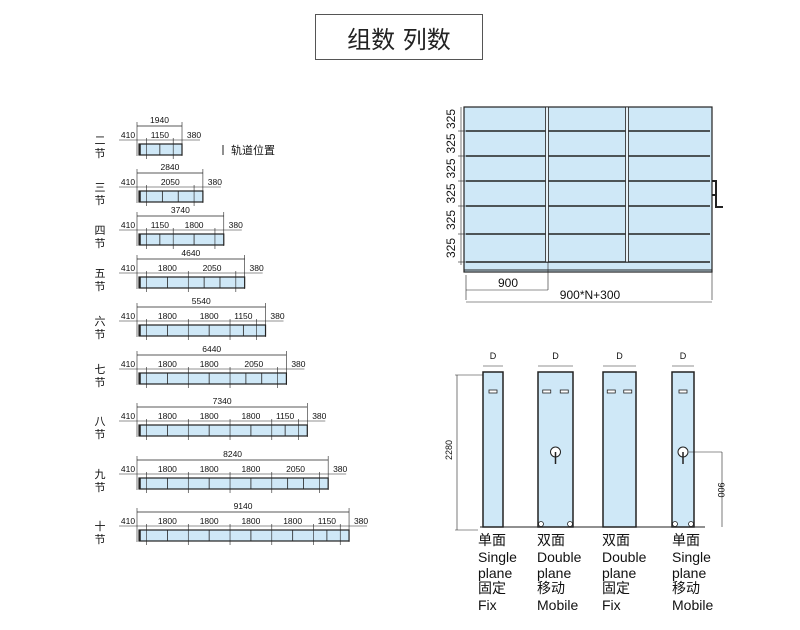  I want to click on caption-unit-4: 单面 Single plane 移动 Mobile, so click(692, 573).